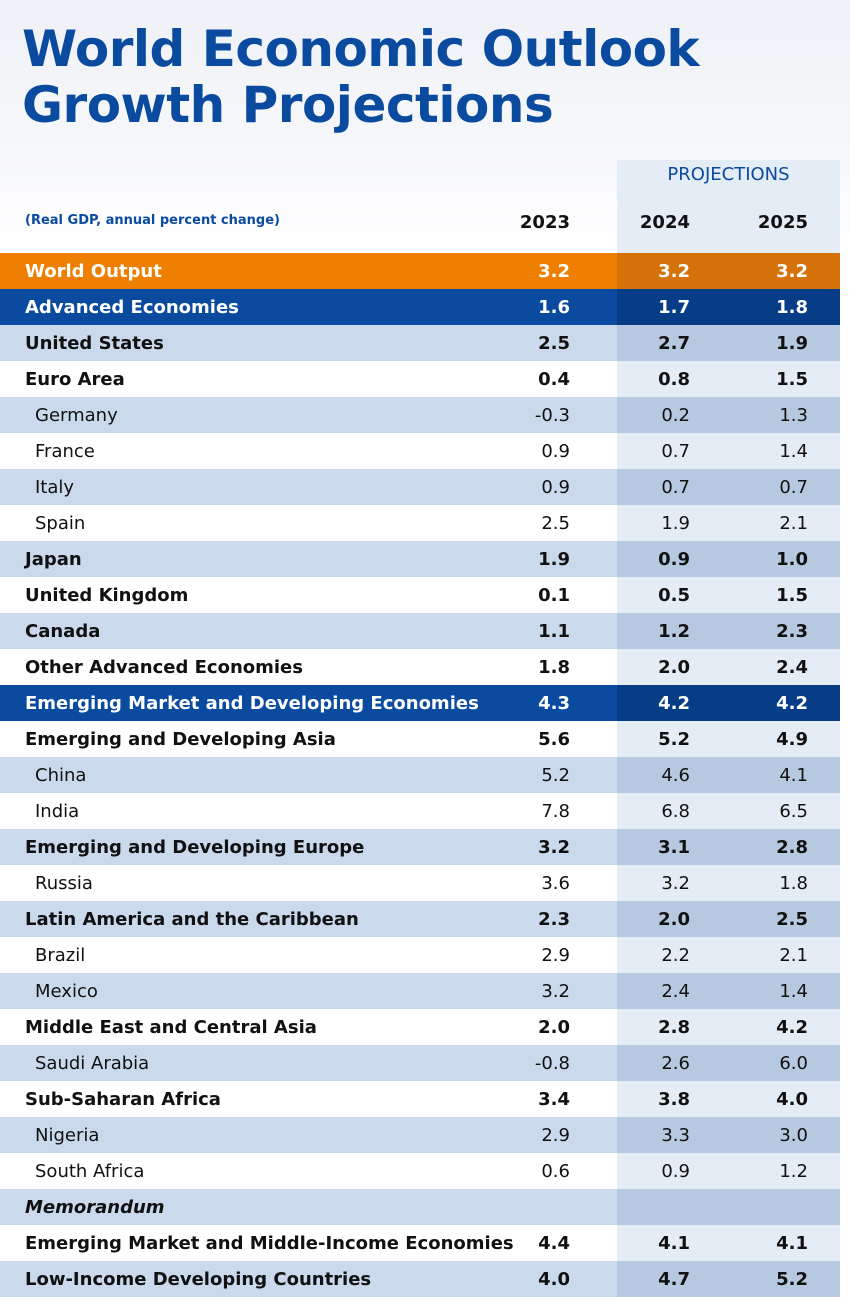  Describe the element at coordinates (554, 1243) in the screenshot. I see `cell-value: 4.4` at that location.